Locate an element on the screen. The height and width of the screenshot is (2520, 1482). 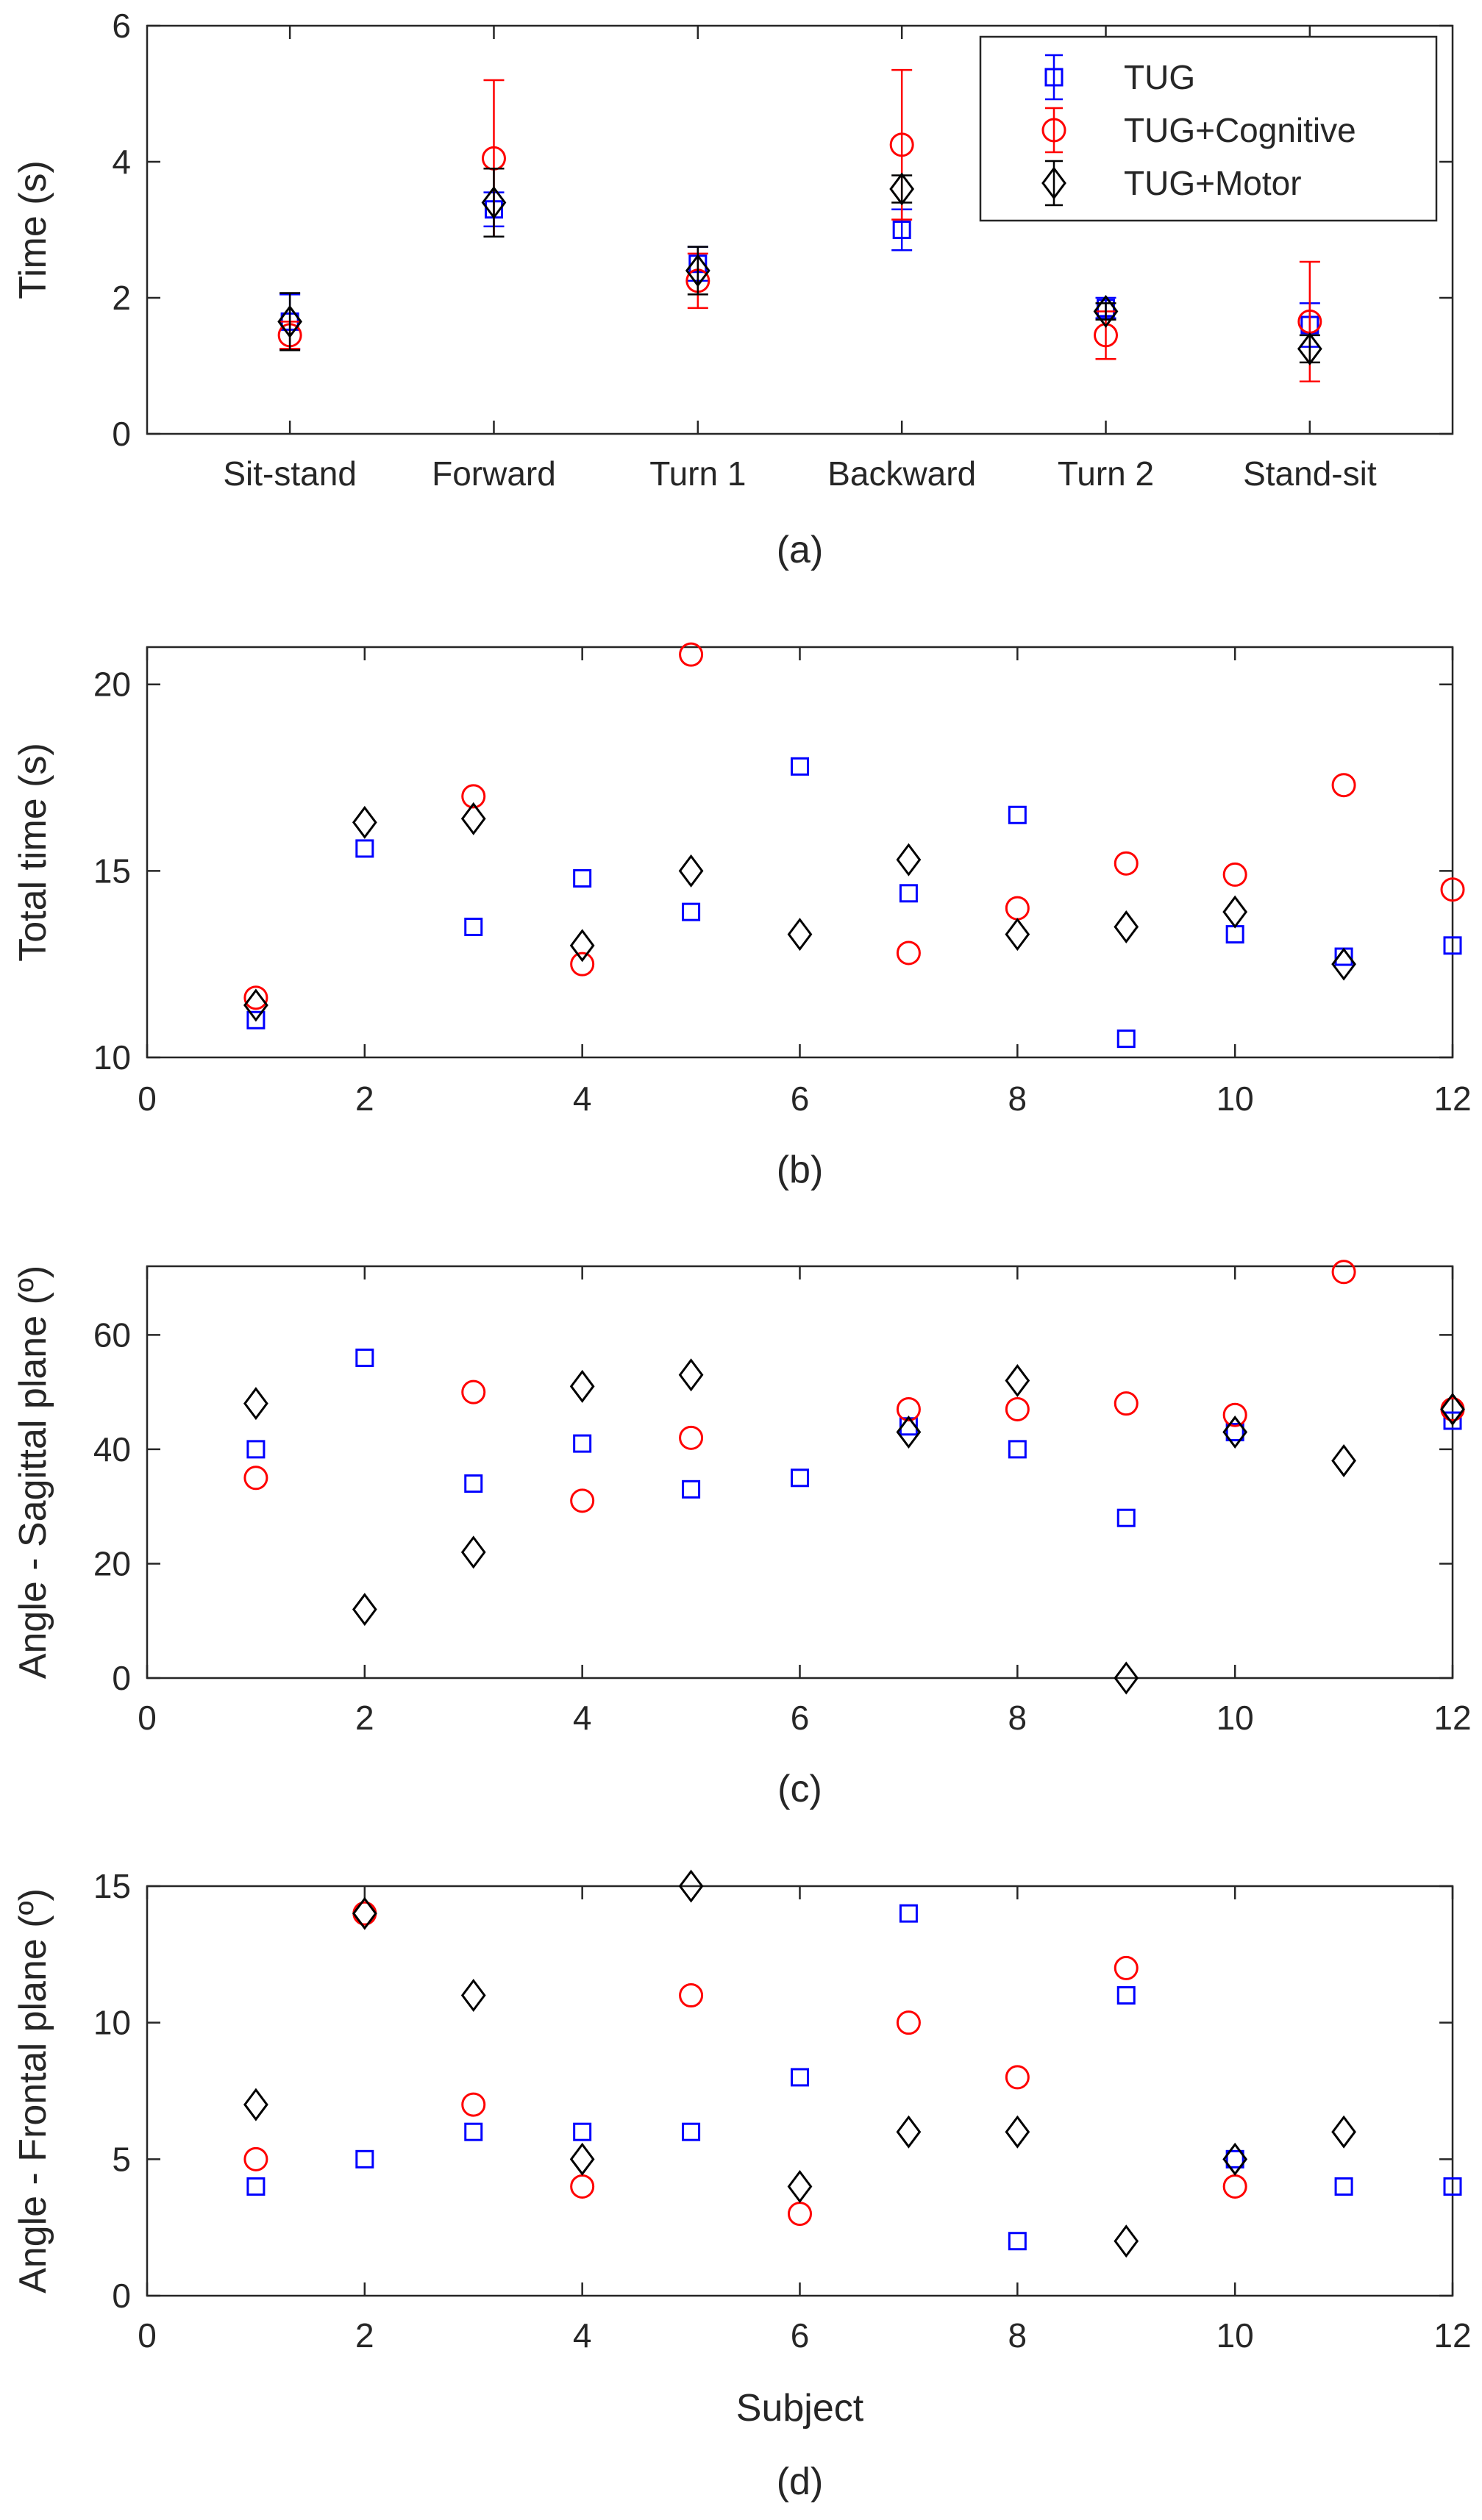
x-tick-label: 8 is located at coordinates (1017, 1718).